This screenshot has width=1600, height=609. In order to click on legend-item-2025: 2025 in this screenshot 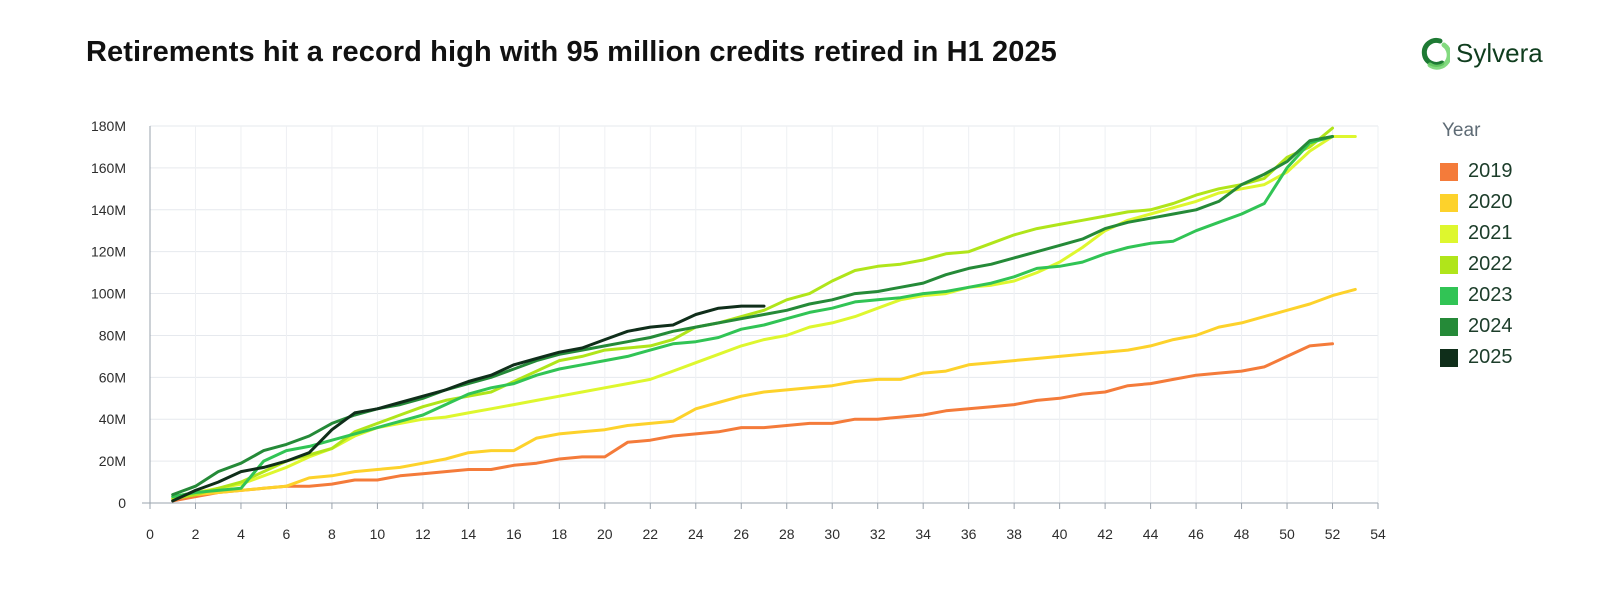, I will do `click(1476, 357)`.